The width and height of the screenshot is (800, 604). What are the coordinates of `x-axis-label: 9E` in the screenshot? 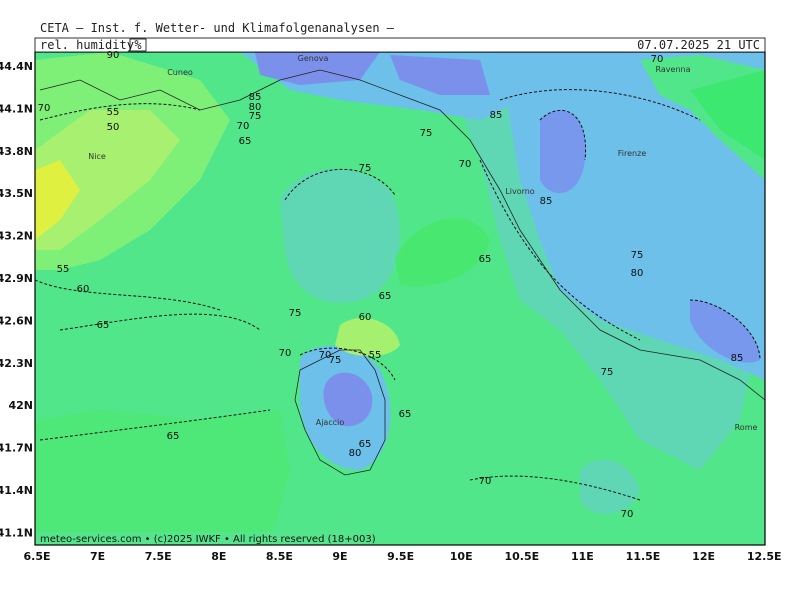 It's located at (339, 556).